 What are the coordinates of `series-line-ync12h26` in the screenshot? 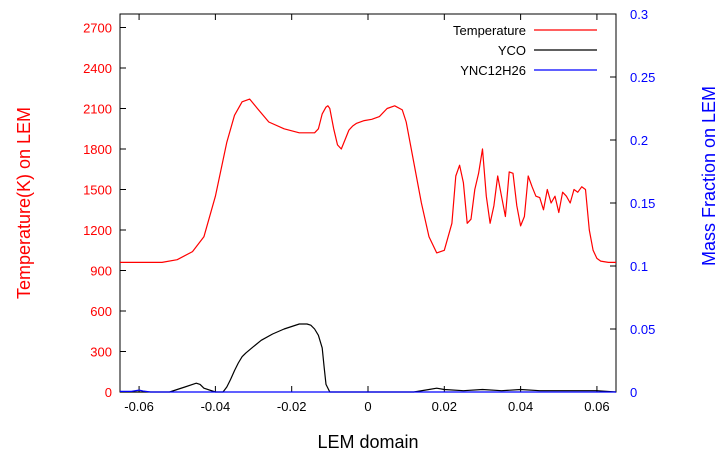 It's located at (368, 391).